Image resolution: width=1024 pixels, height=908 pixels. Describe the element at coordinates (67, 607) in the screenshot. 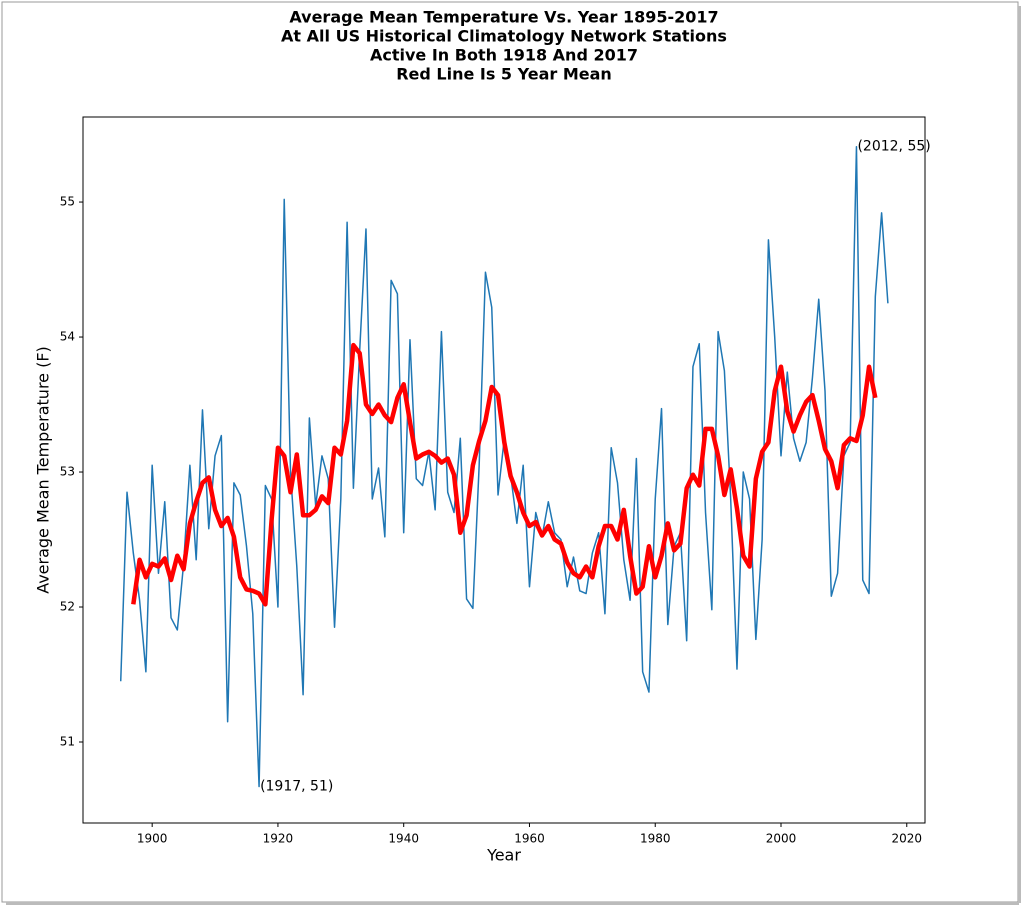

I see `y-tick-label: 52` at that location.